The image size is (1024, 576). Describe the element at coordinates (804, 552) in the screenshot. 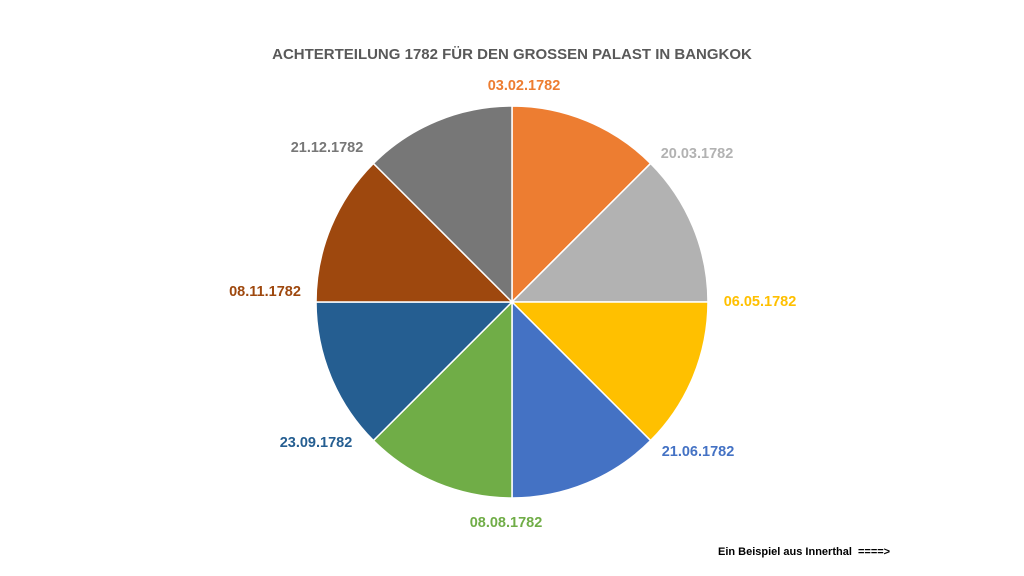

I see `footnote: Ein Beispiel aus Innerthal ====>` at that location.